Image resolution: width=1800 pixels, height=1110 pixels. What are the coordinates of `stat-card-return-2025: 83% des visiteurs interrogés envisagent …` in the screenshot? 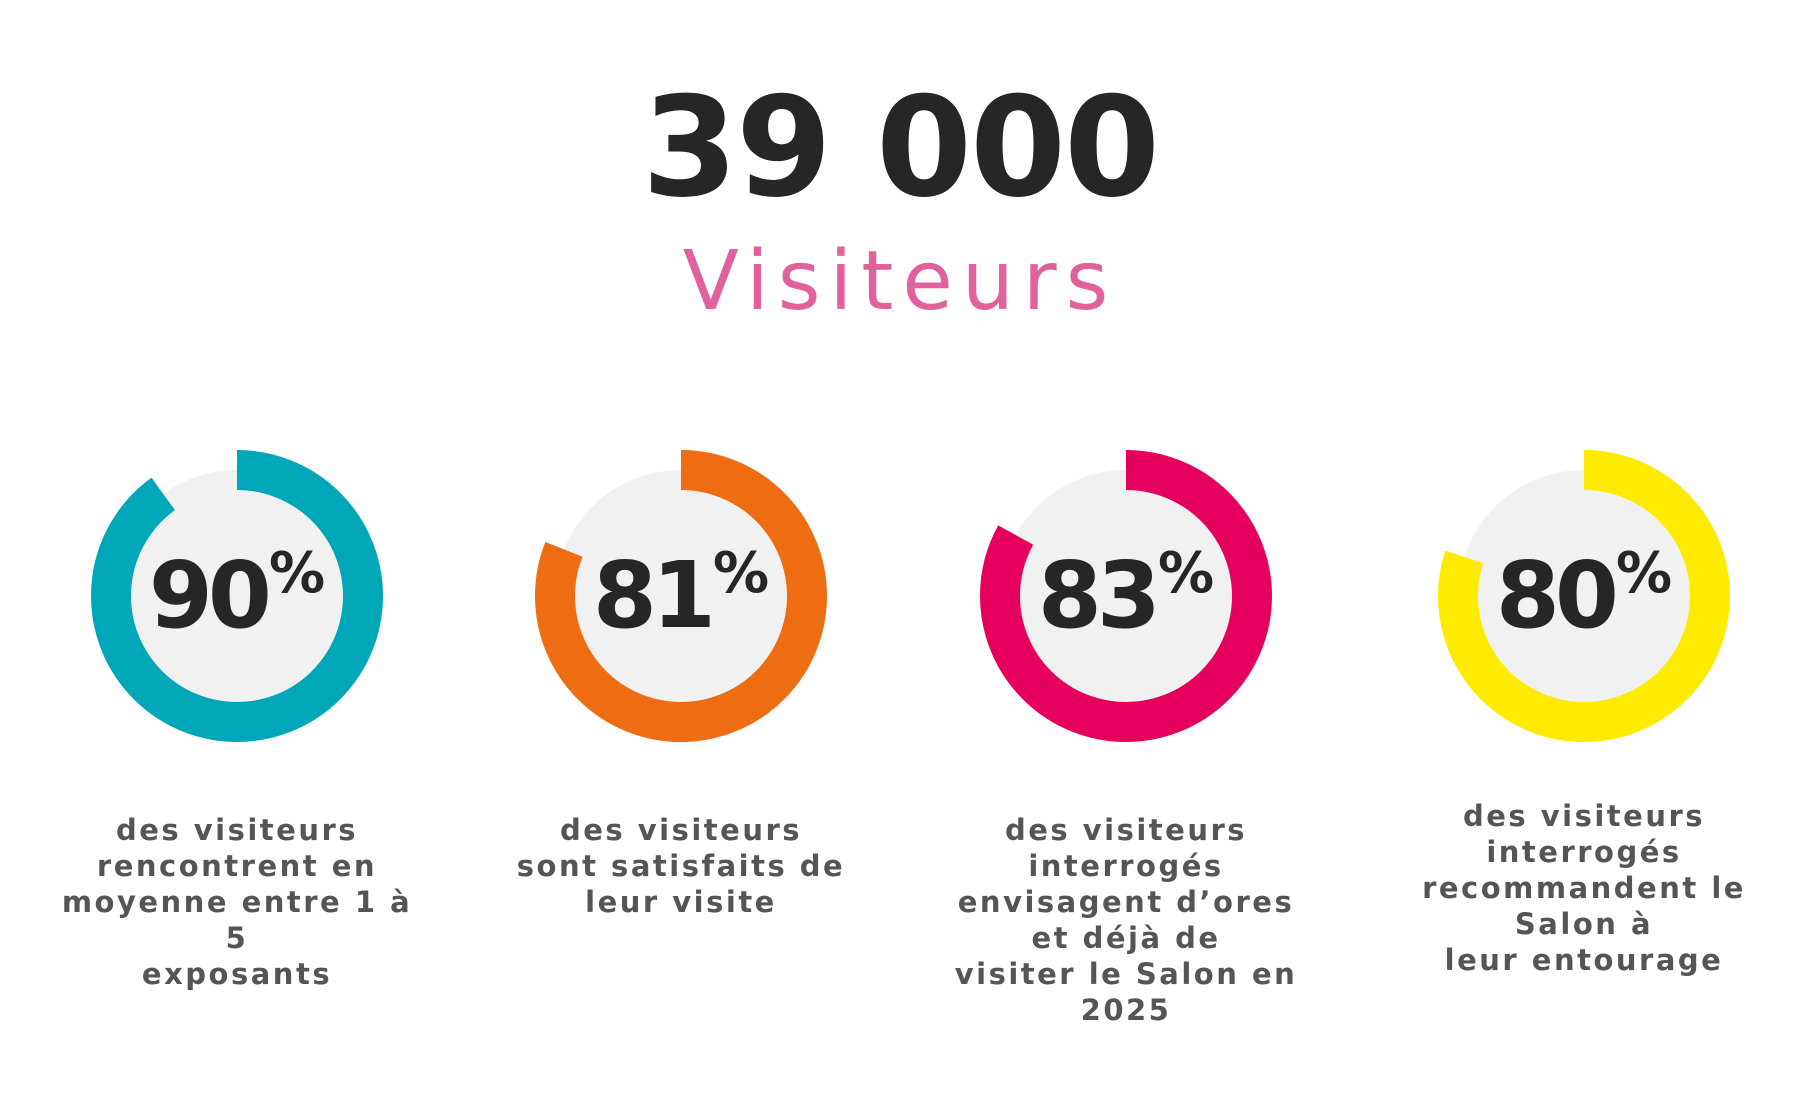 It's located at (1126, 739).